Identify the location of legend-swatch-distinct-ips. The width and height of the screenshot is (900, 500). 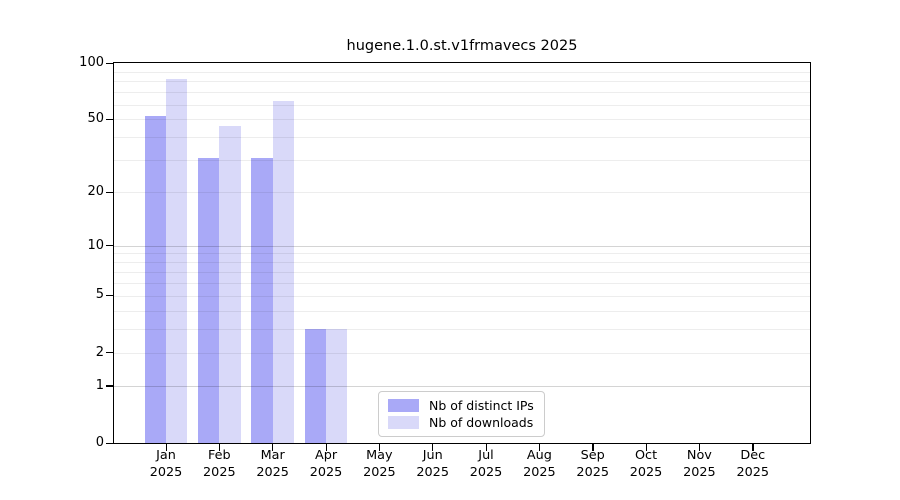
(403, 405).